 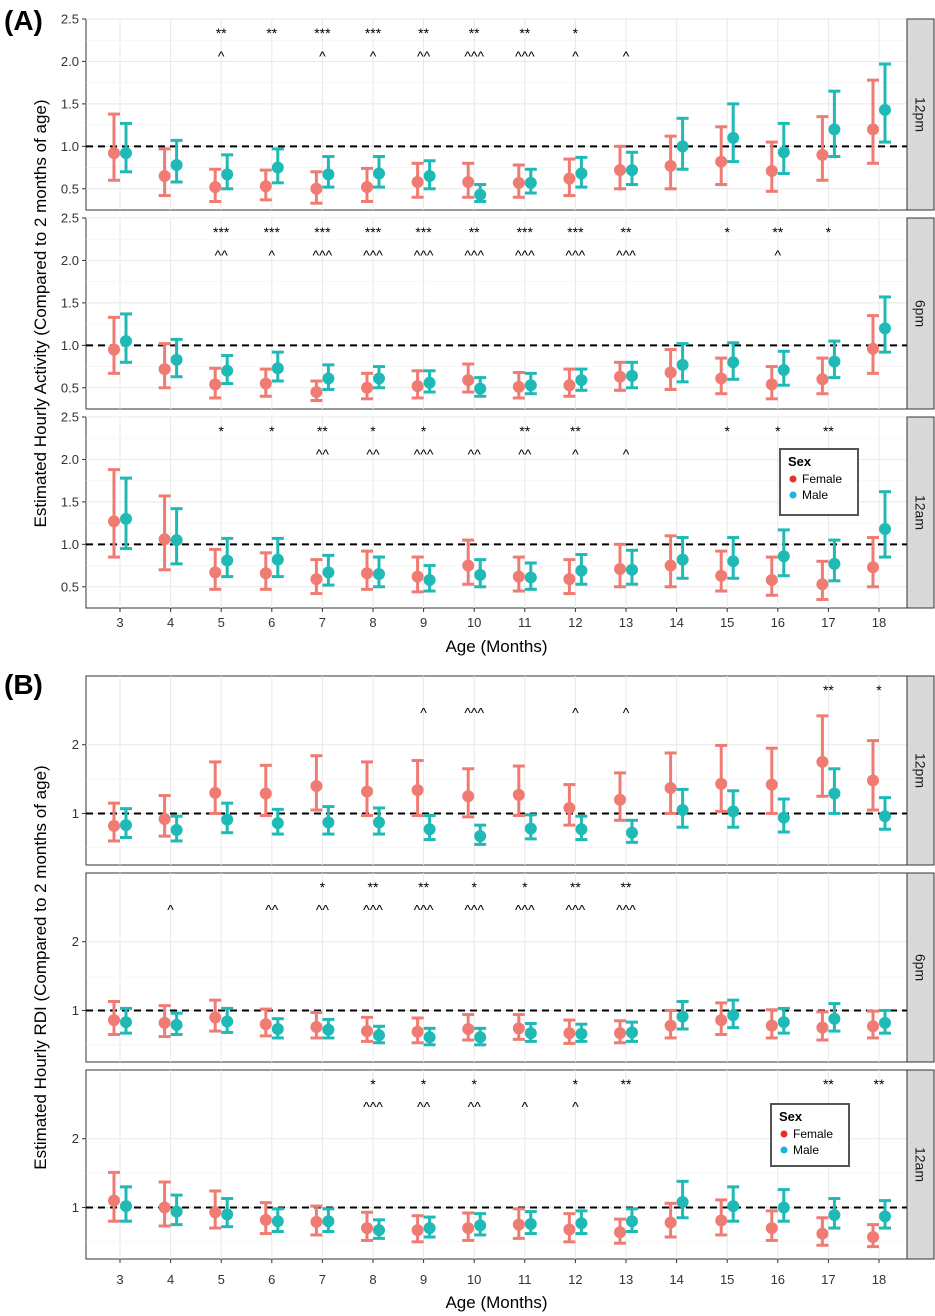 What do you see at coordinates (921, 1164) in the screenshot?
I see `facet-strip-label: 12am` at bounding box center [921, 1164].